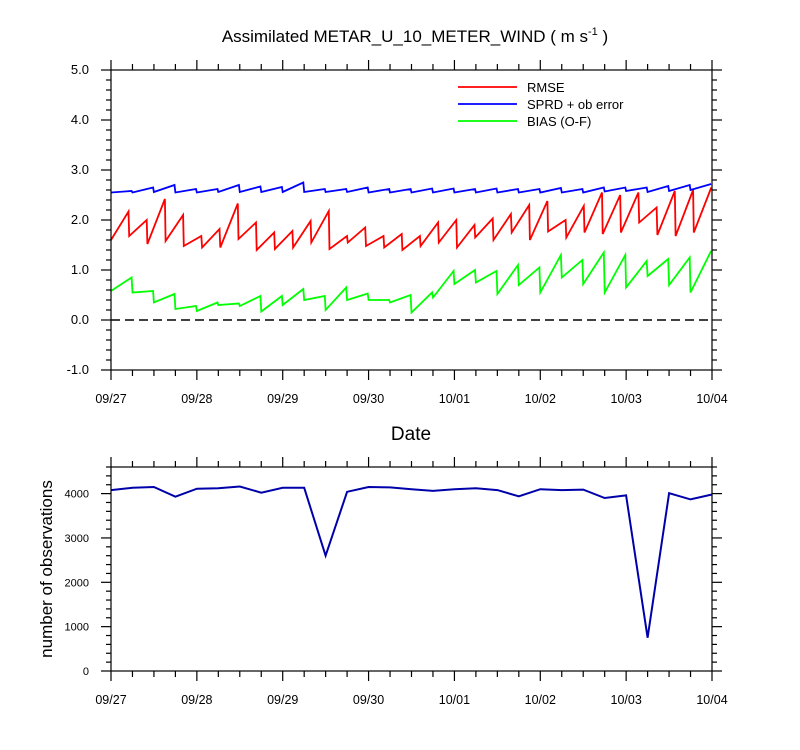 The image size is (800, 750). I want to click on series-line-sprd-ob-error, so click(411, 187).